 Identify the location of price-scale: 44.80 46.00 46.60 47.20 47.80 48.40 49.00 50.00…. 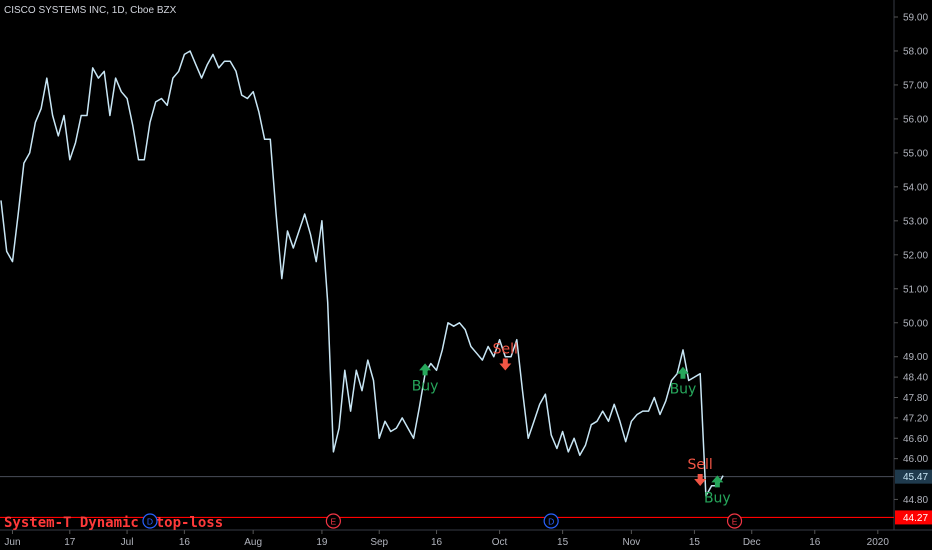
(910, 265).